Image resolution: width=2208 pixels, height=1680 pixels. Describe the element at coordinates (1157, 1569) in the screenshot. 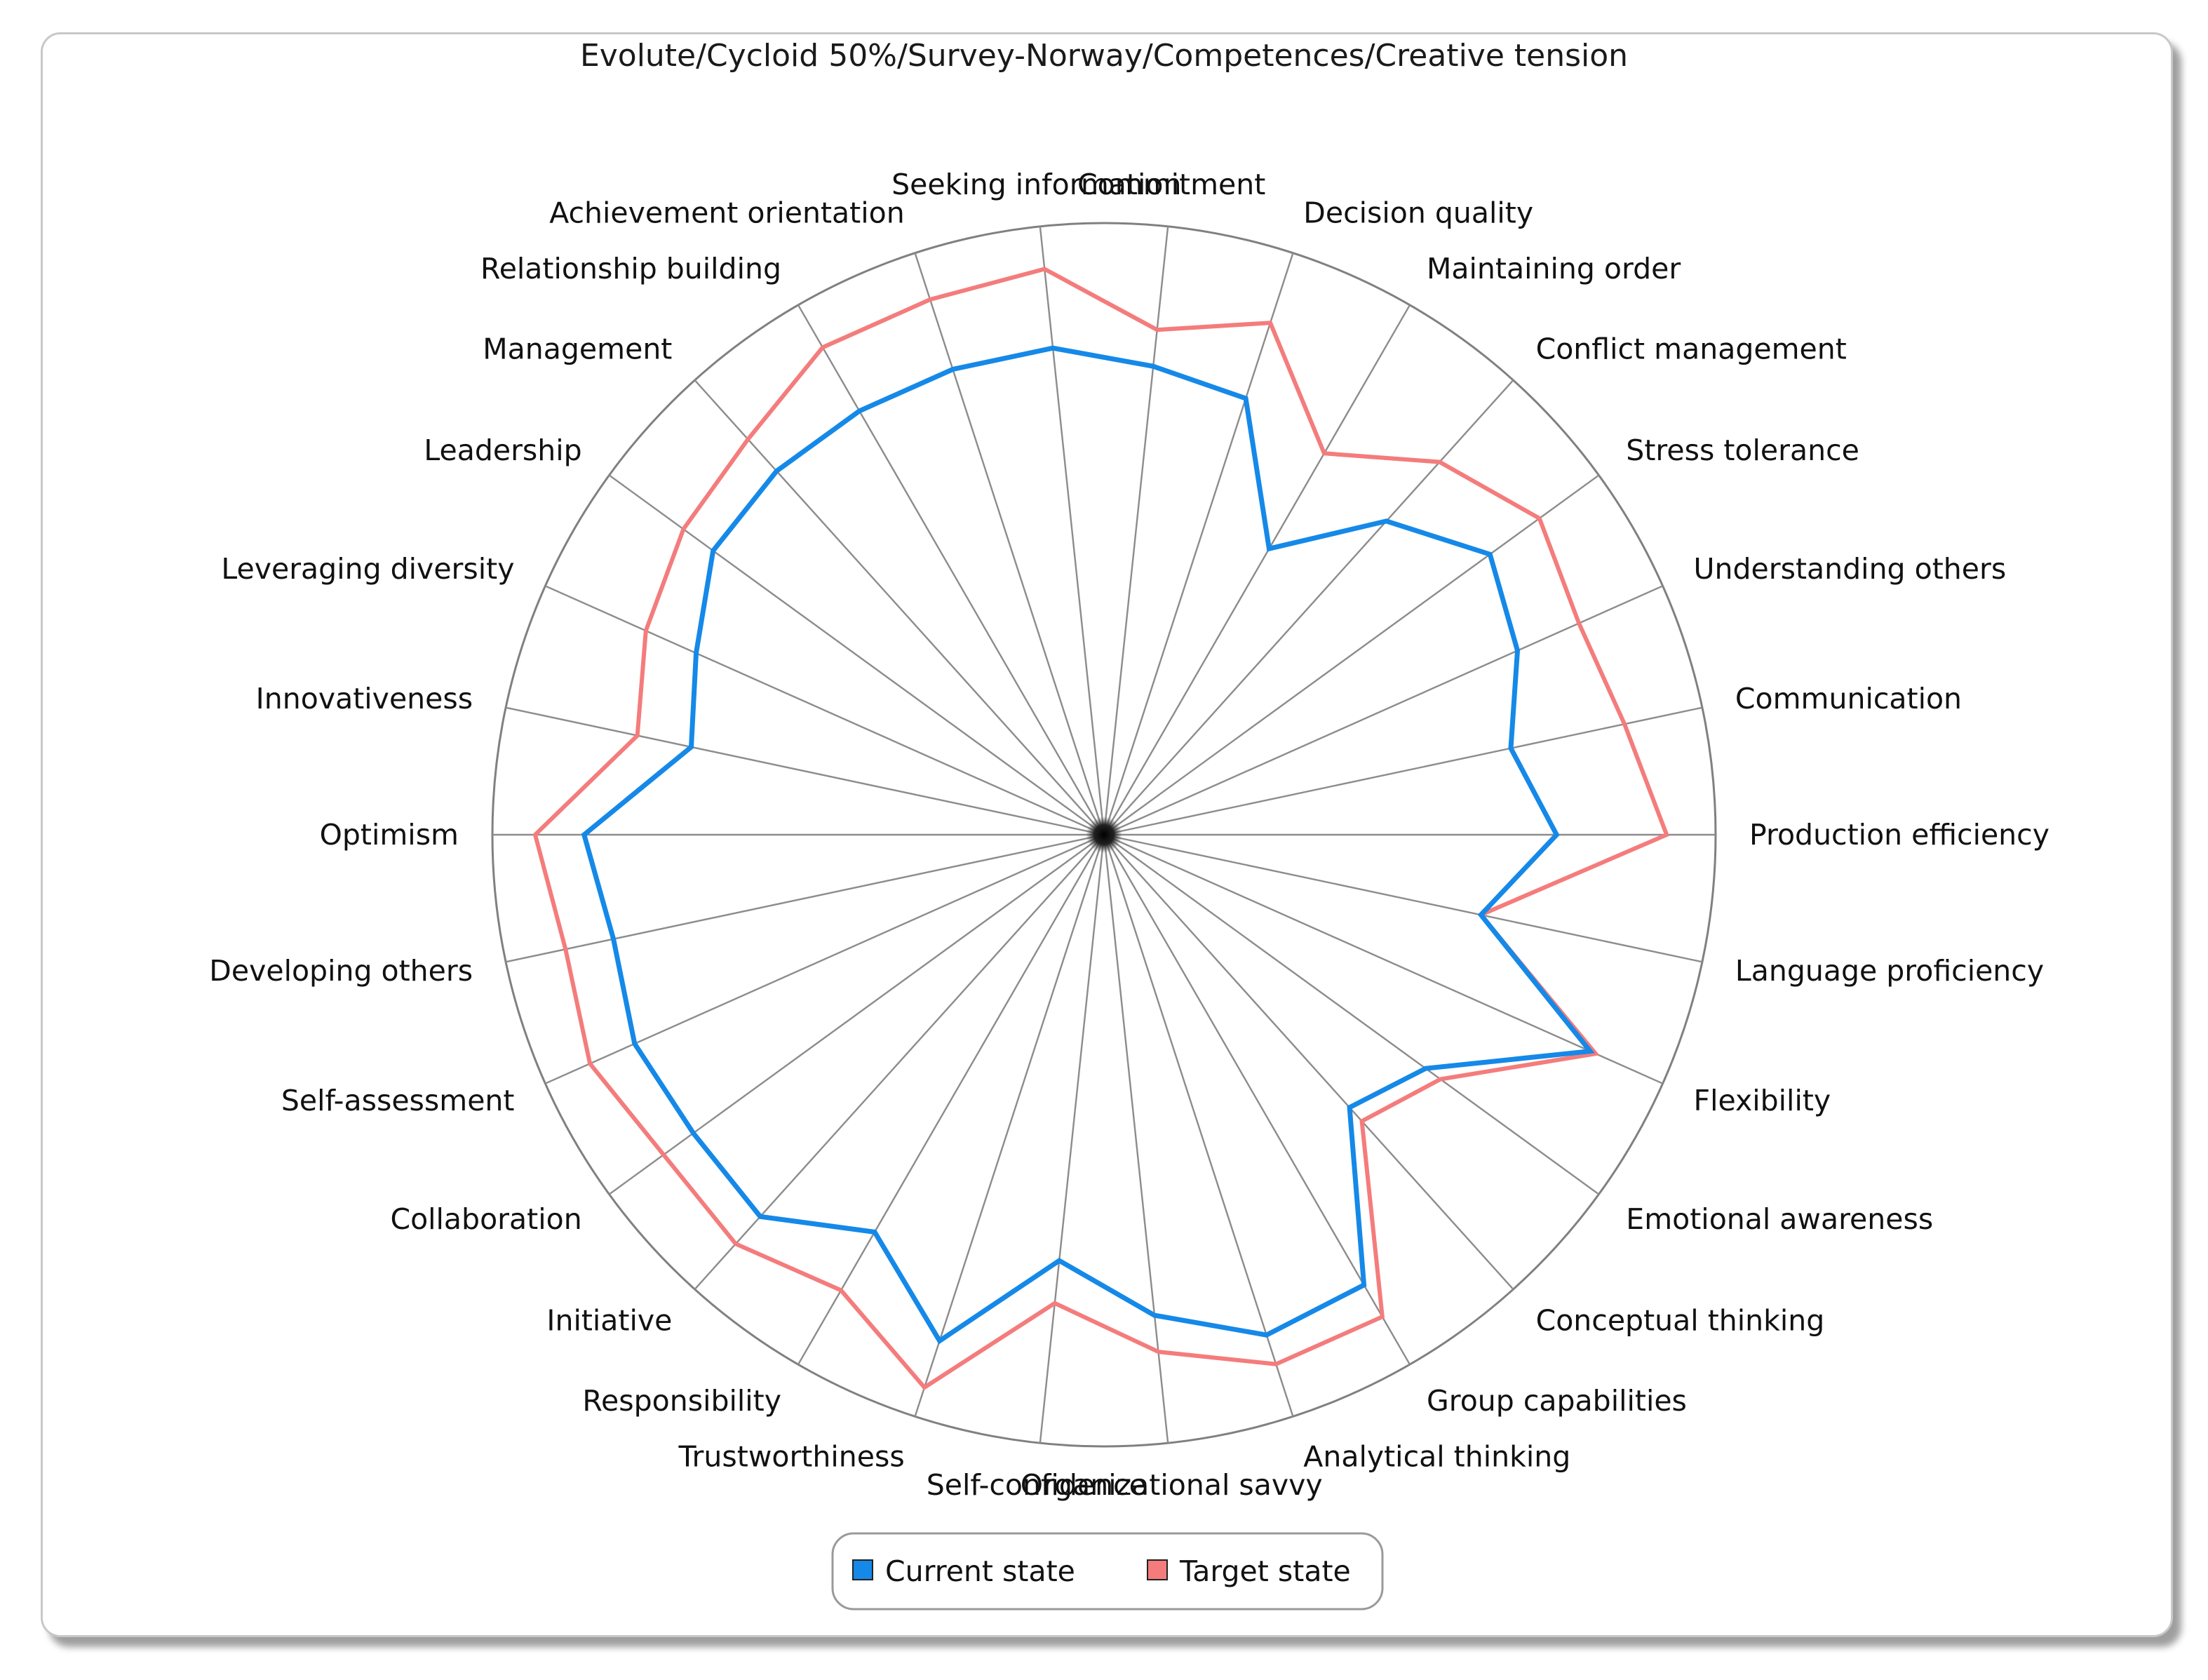

I see `legend-swatch-target` at that location.